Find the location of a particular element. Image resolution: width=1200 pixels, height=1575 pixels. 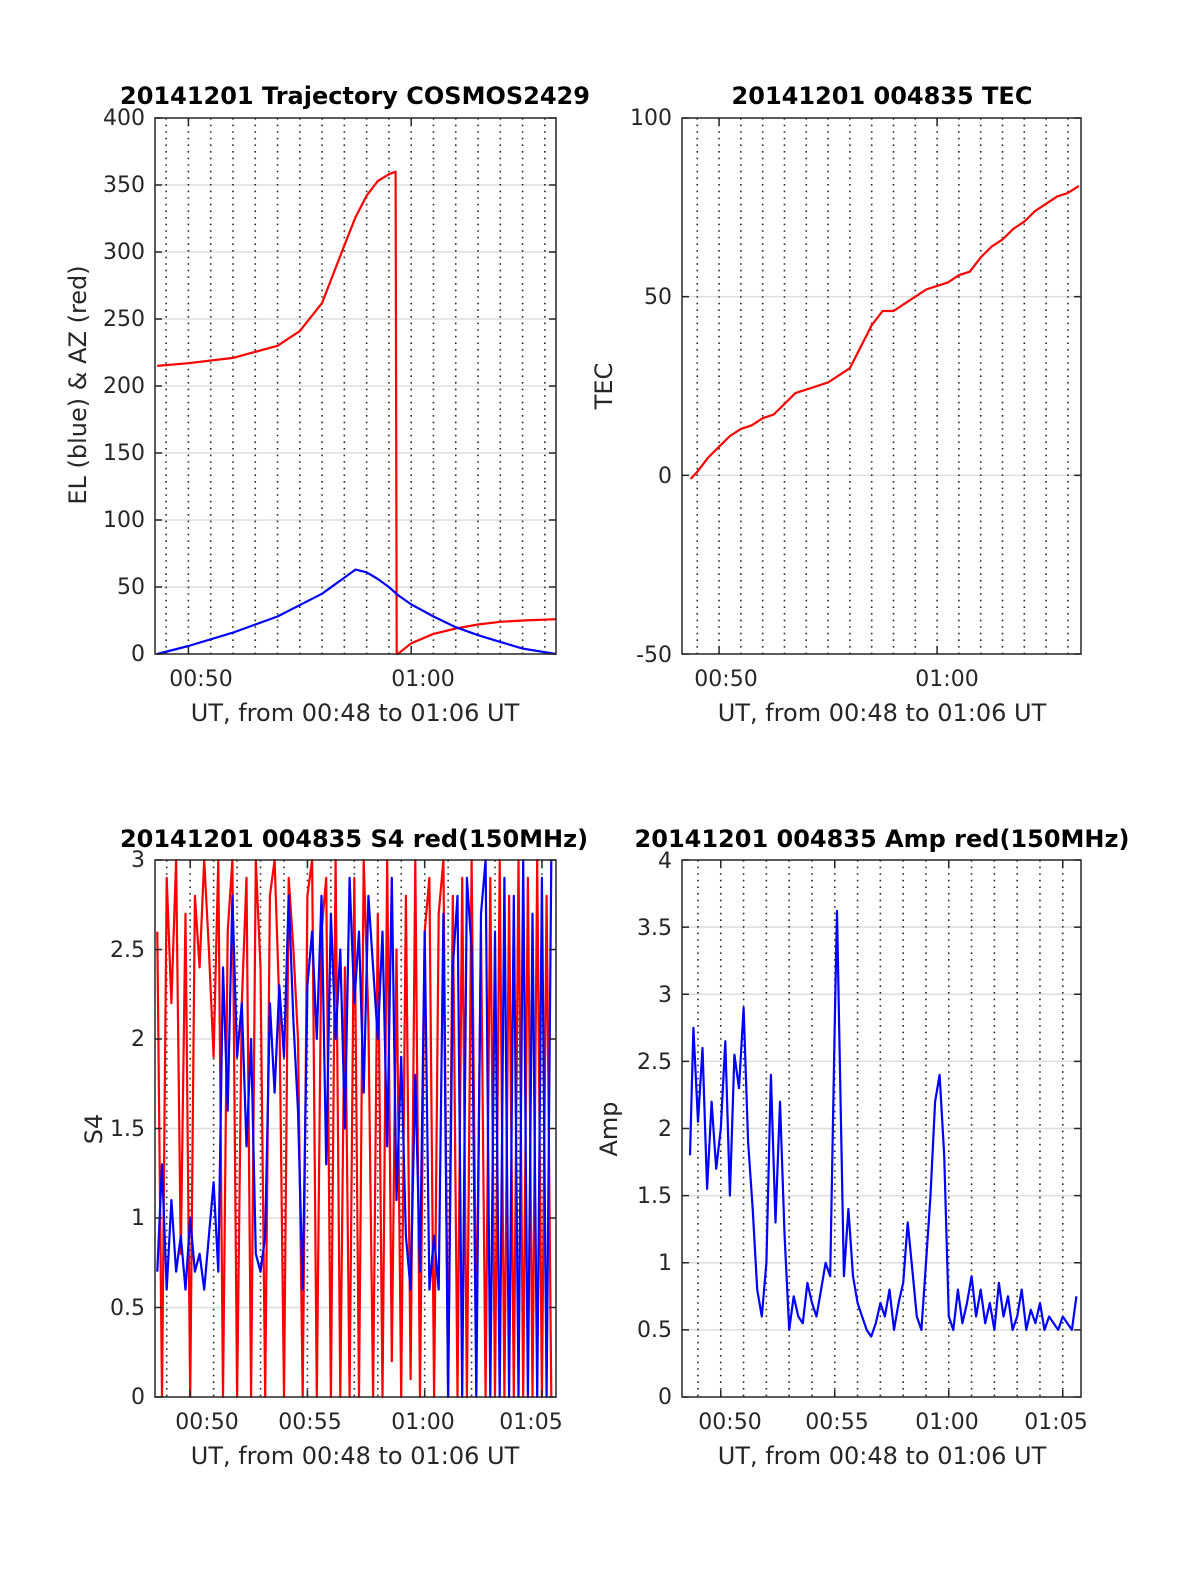

amp-xtick-label: 00:55 is located at coordinates (836, 1422).